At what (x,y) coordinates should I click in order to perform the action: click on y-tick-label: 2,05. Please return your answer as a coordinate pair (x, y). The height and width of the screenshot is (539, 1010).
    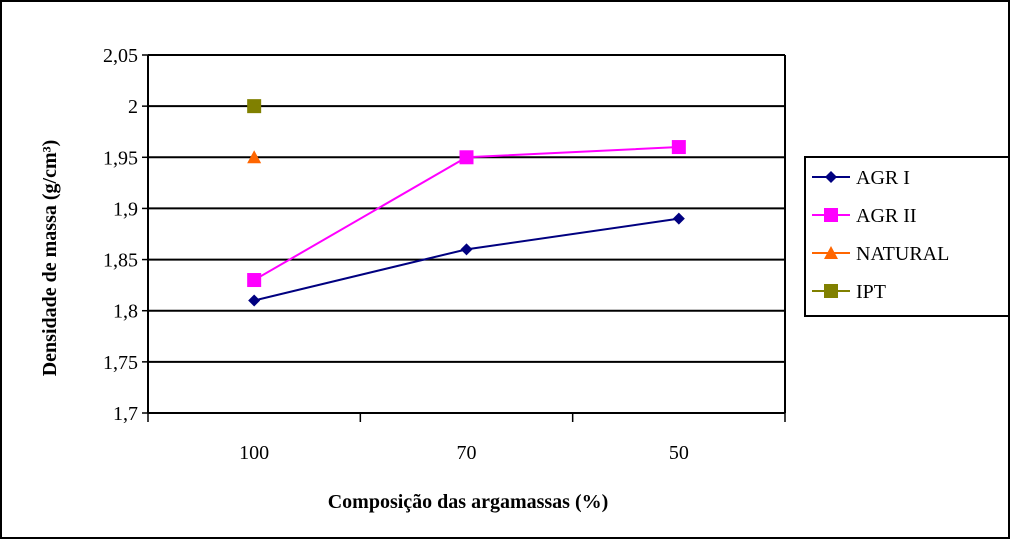
    Looking at the image, I should click on (120, 56).